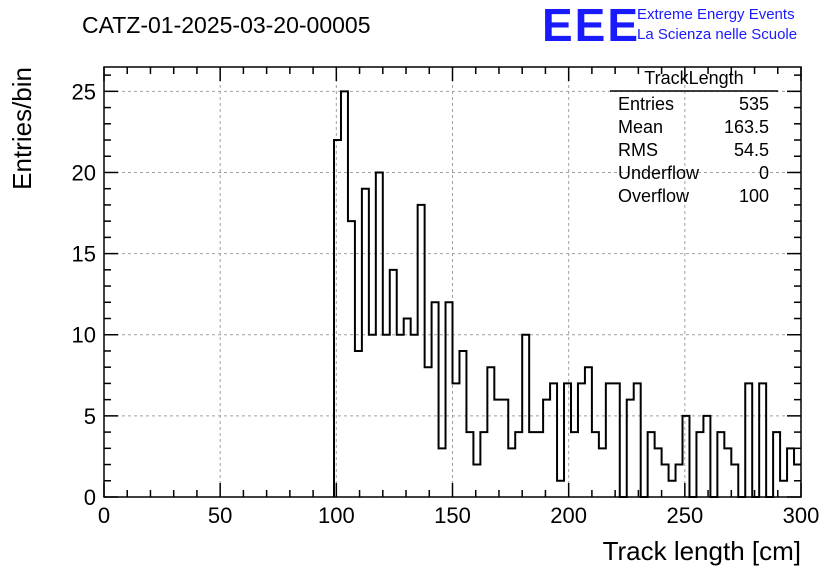 This screenshot has height=572, width=836. Describe the element at coordinates (751, 150) in the screenshot. I see `stats-value: 54.5` at that location.